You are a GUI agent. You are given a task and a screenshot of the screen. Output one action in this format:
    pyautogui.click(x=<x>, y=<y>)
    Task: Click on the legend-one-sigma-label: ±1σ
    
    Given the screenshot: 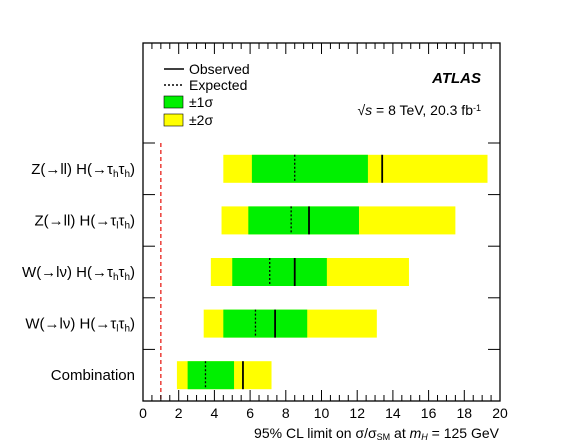 What is the action you would take?
    pyautogui.click(x=201, y=102)
    